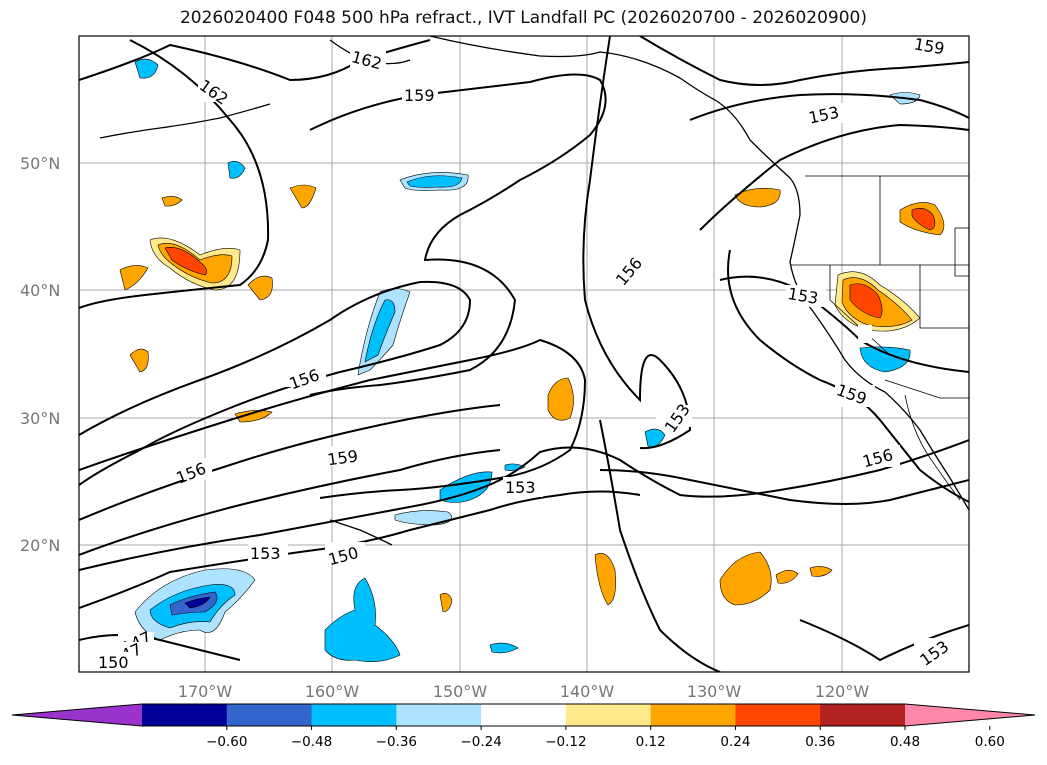 The height and width of the screenshot is (765, 1047). What do you see at coordinates (160, 647) in the screenshot?
I see `contour-153-d` at bounding box center [160, 647].